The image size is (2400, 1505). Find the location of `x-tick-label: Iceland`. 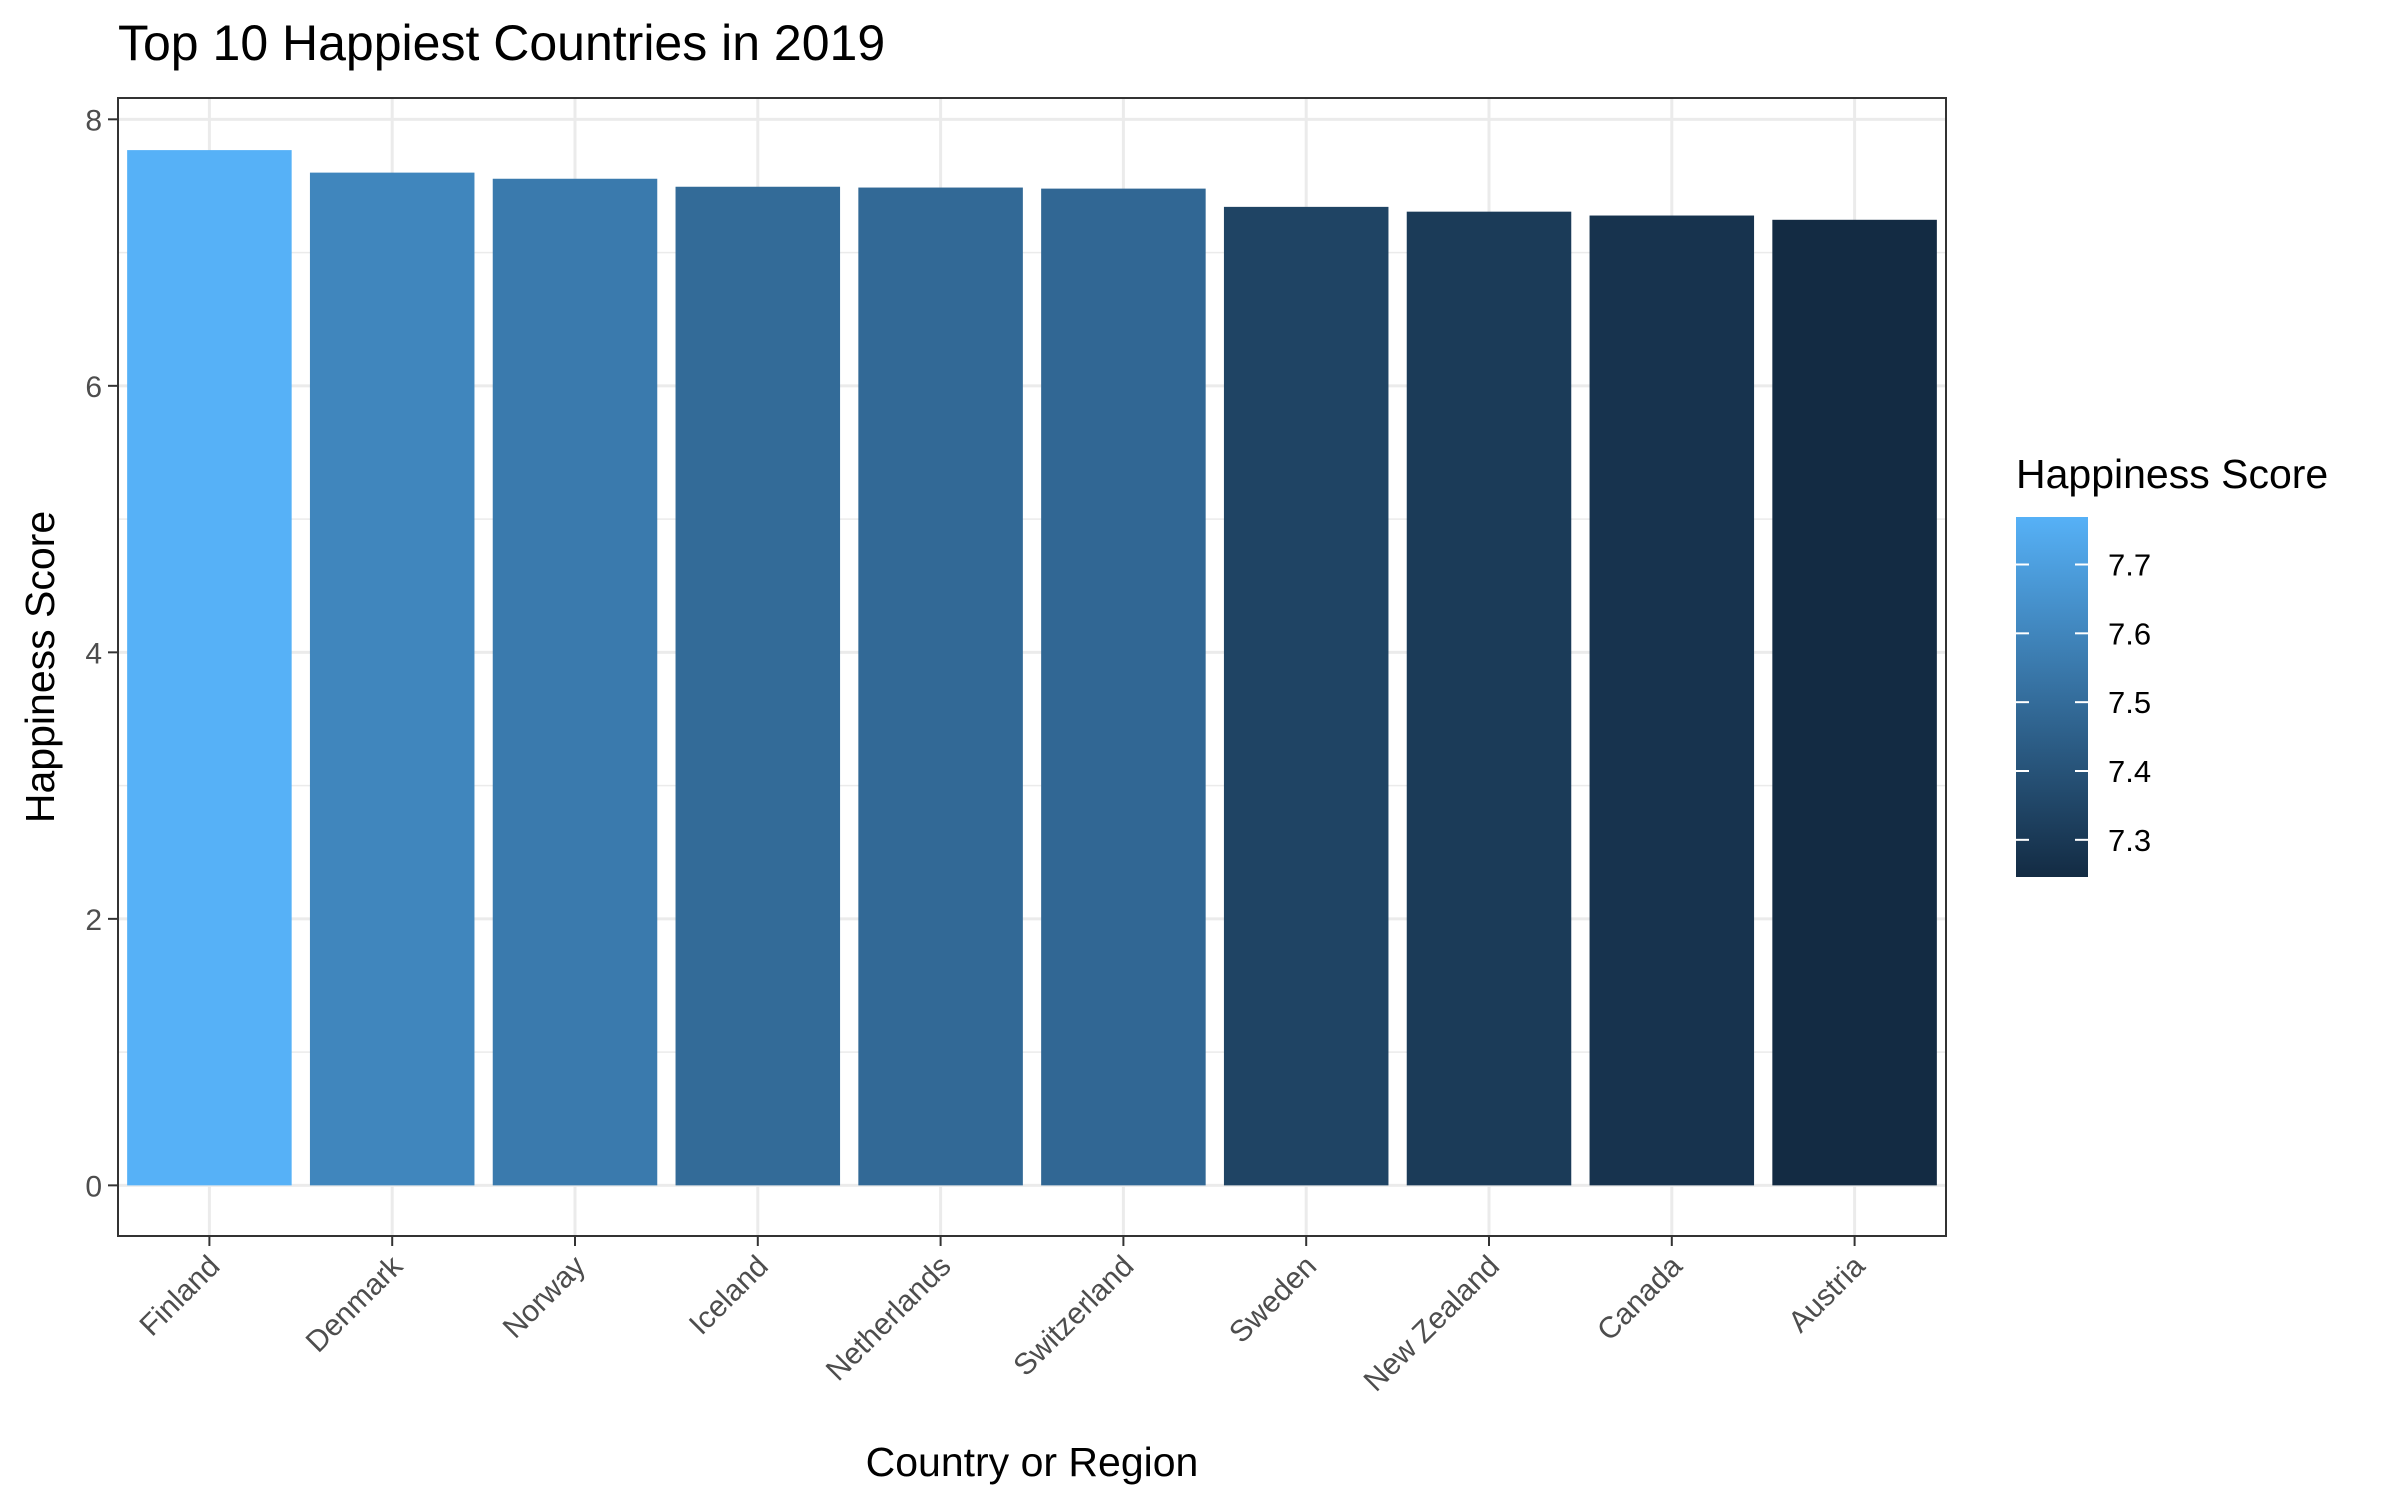

x-tick-label: Iceland is located at coordinates (729, 1296).